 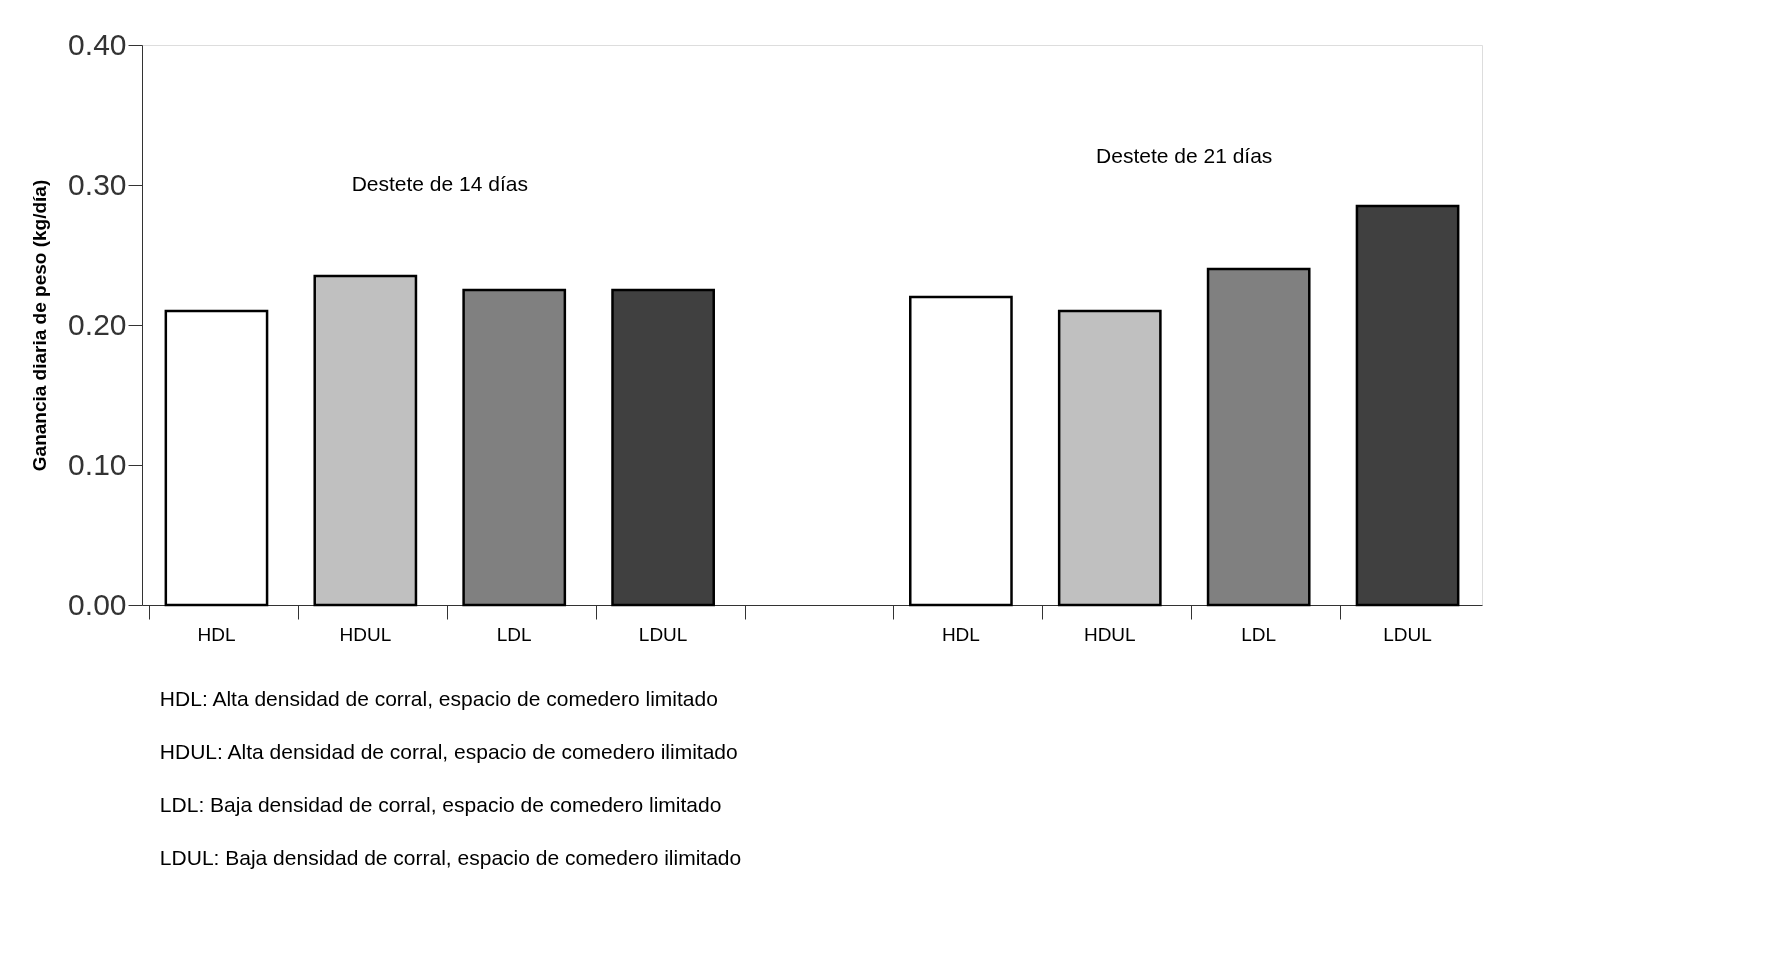 I want to click on y-tick-label: 0.30, so click(x=97, y=184).